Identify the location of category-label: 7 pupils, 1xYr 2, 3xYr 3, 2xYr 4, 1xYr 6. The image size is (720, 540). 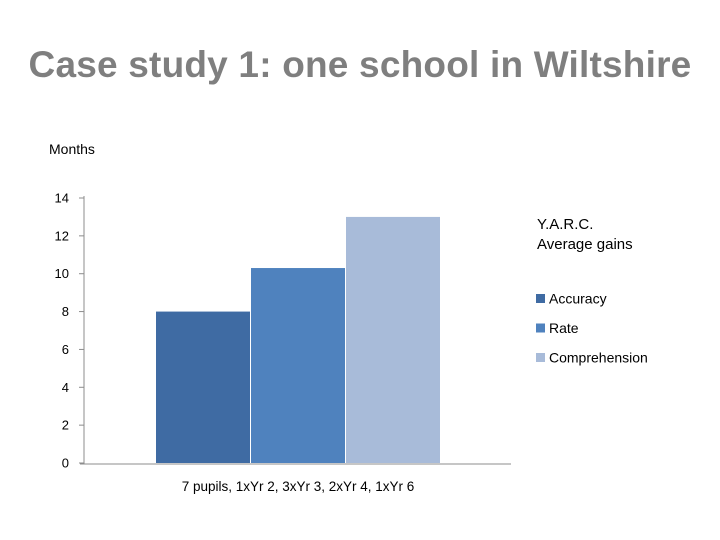
(298, 486).